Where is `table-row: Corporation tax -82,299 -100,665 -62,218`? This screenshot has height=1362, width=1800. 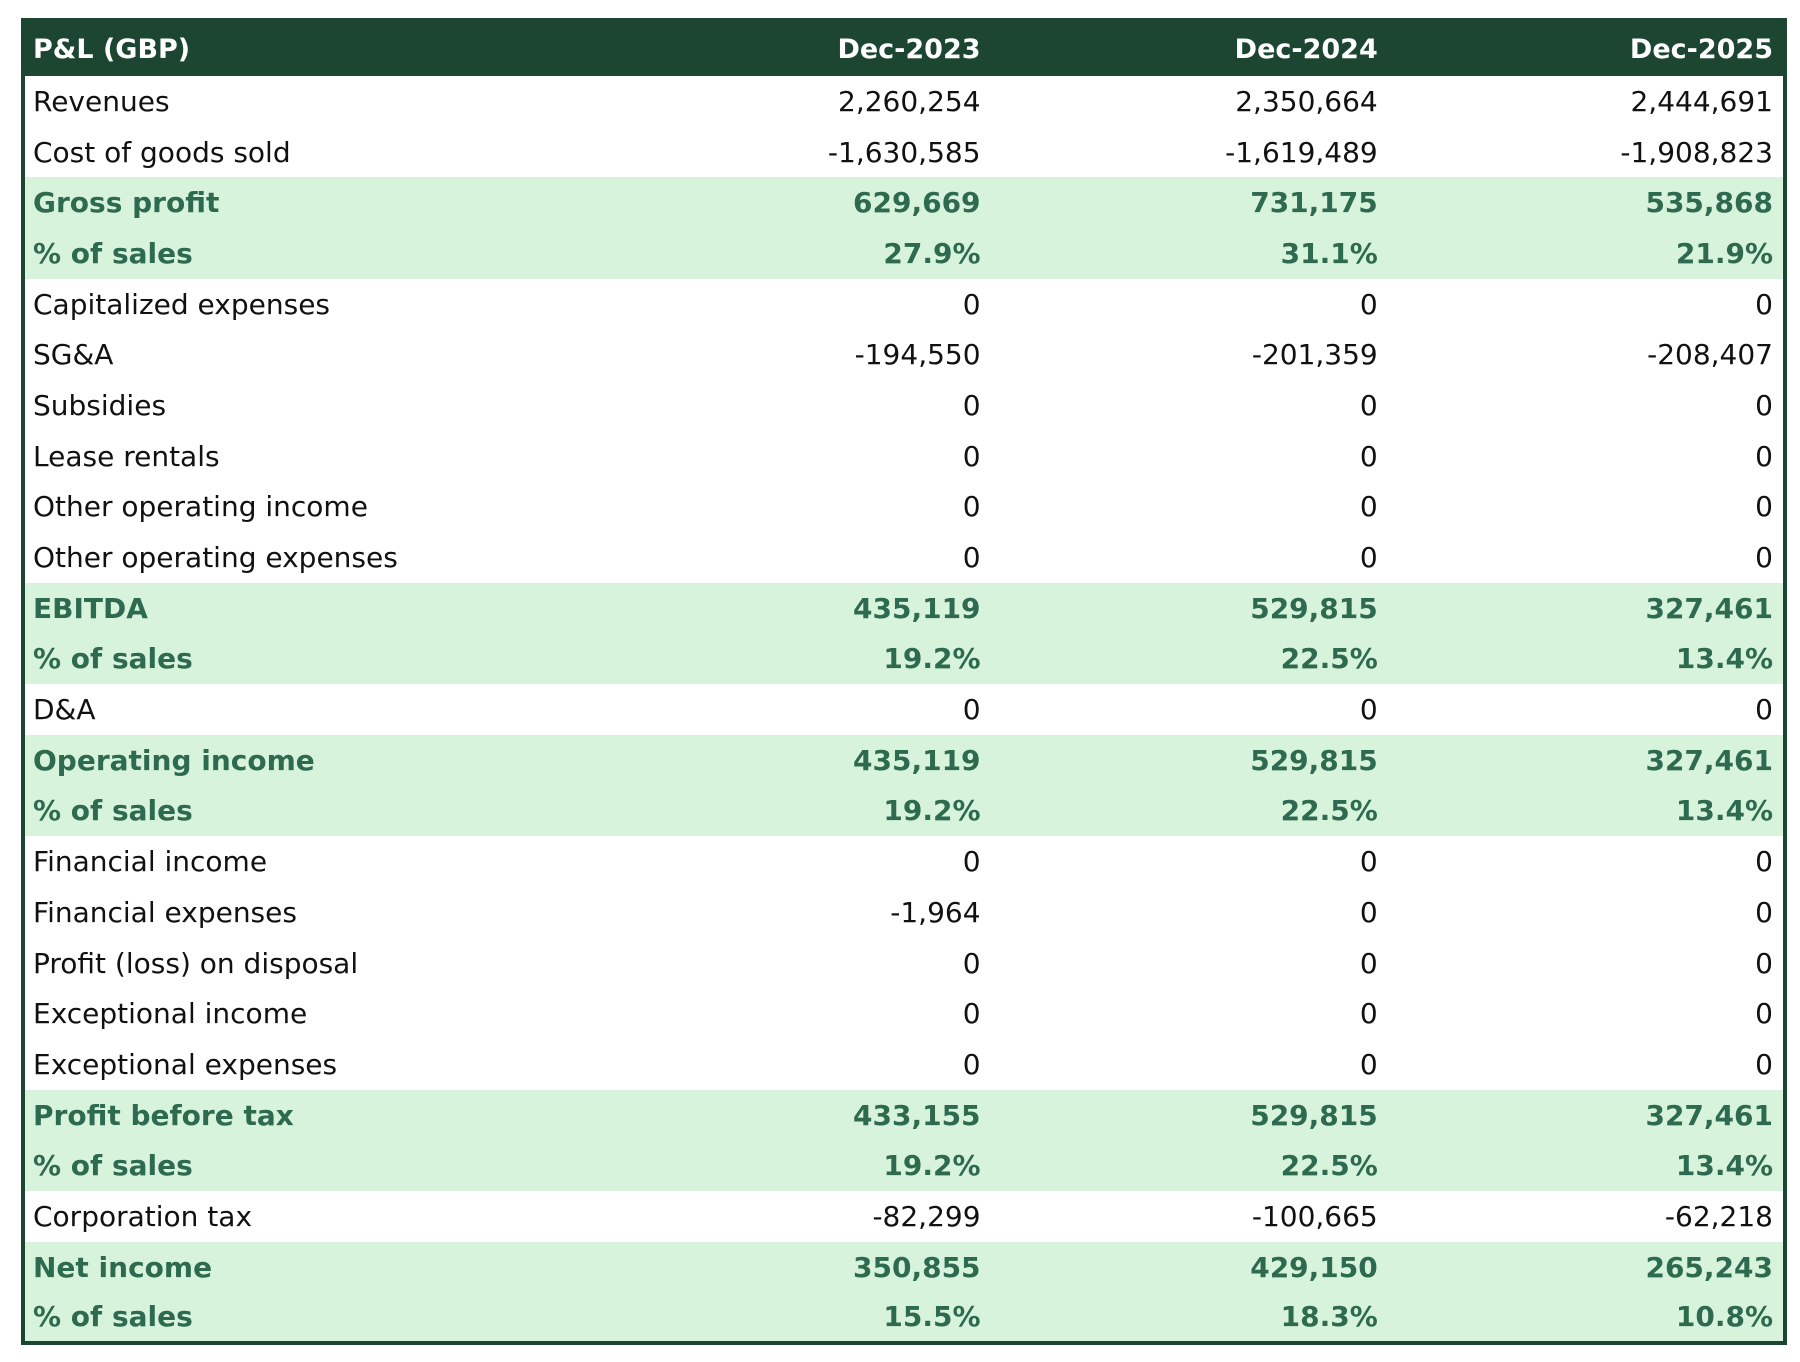
table-row: Corporation tax -82,299 -100,665 -62,218 is located at coordinates (904, 1216).